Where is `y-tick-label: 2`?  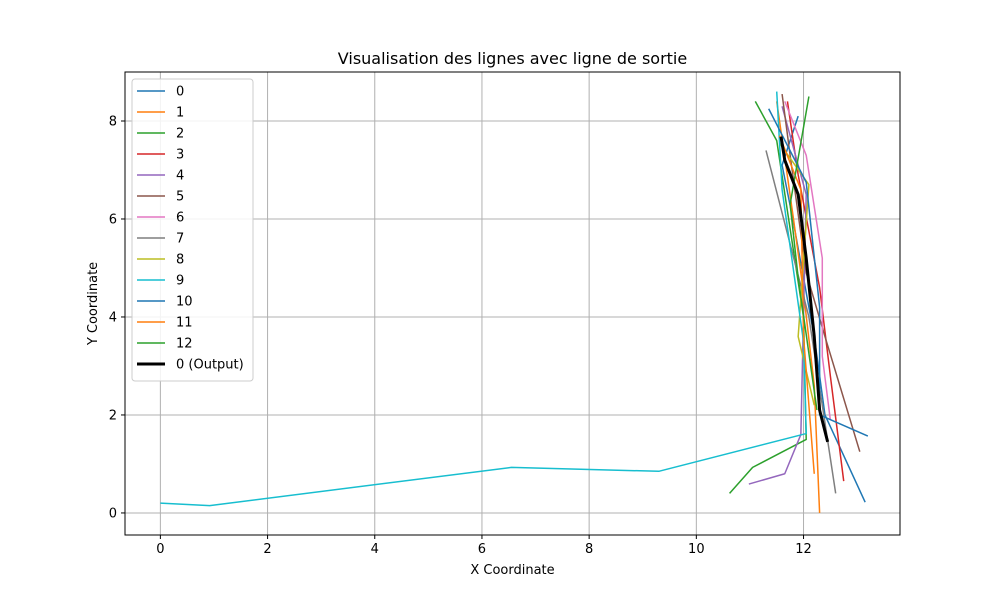
y-tick-label: 2 is located at coordinates (113, 415).